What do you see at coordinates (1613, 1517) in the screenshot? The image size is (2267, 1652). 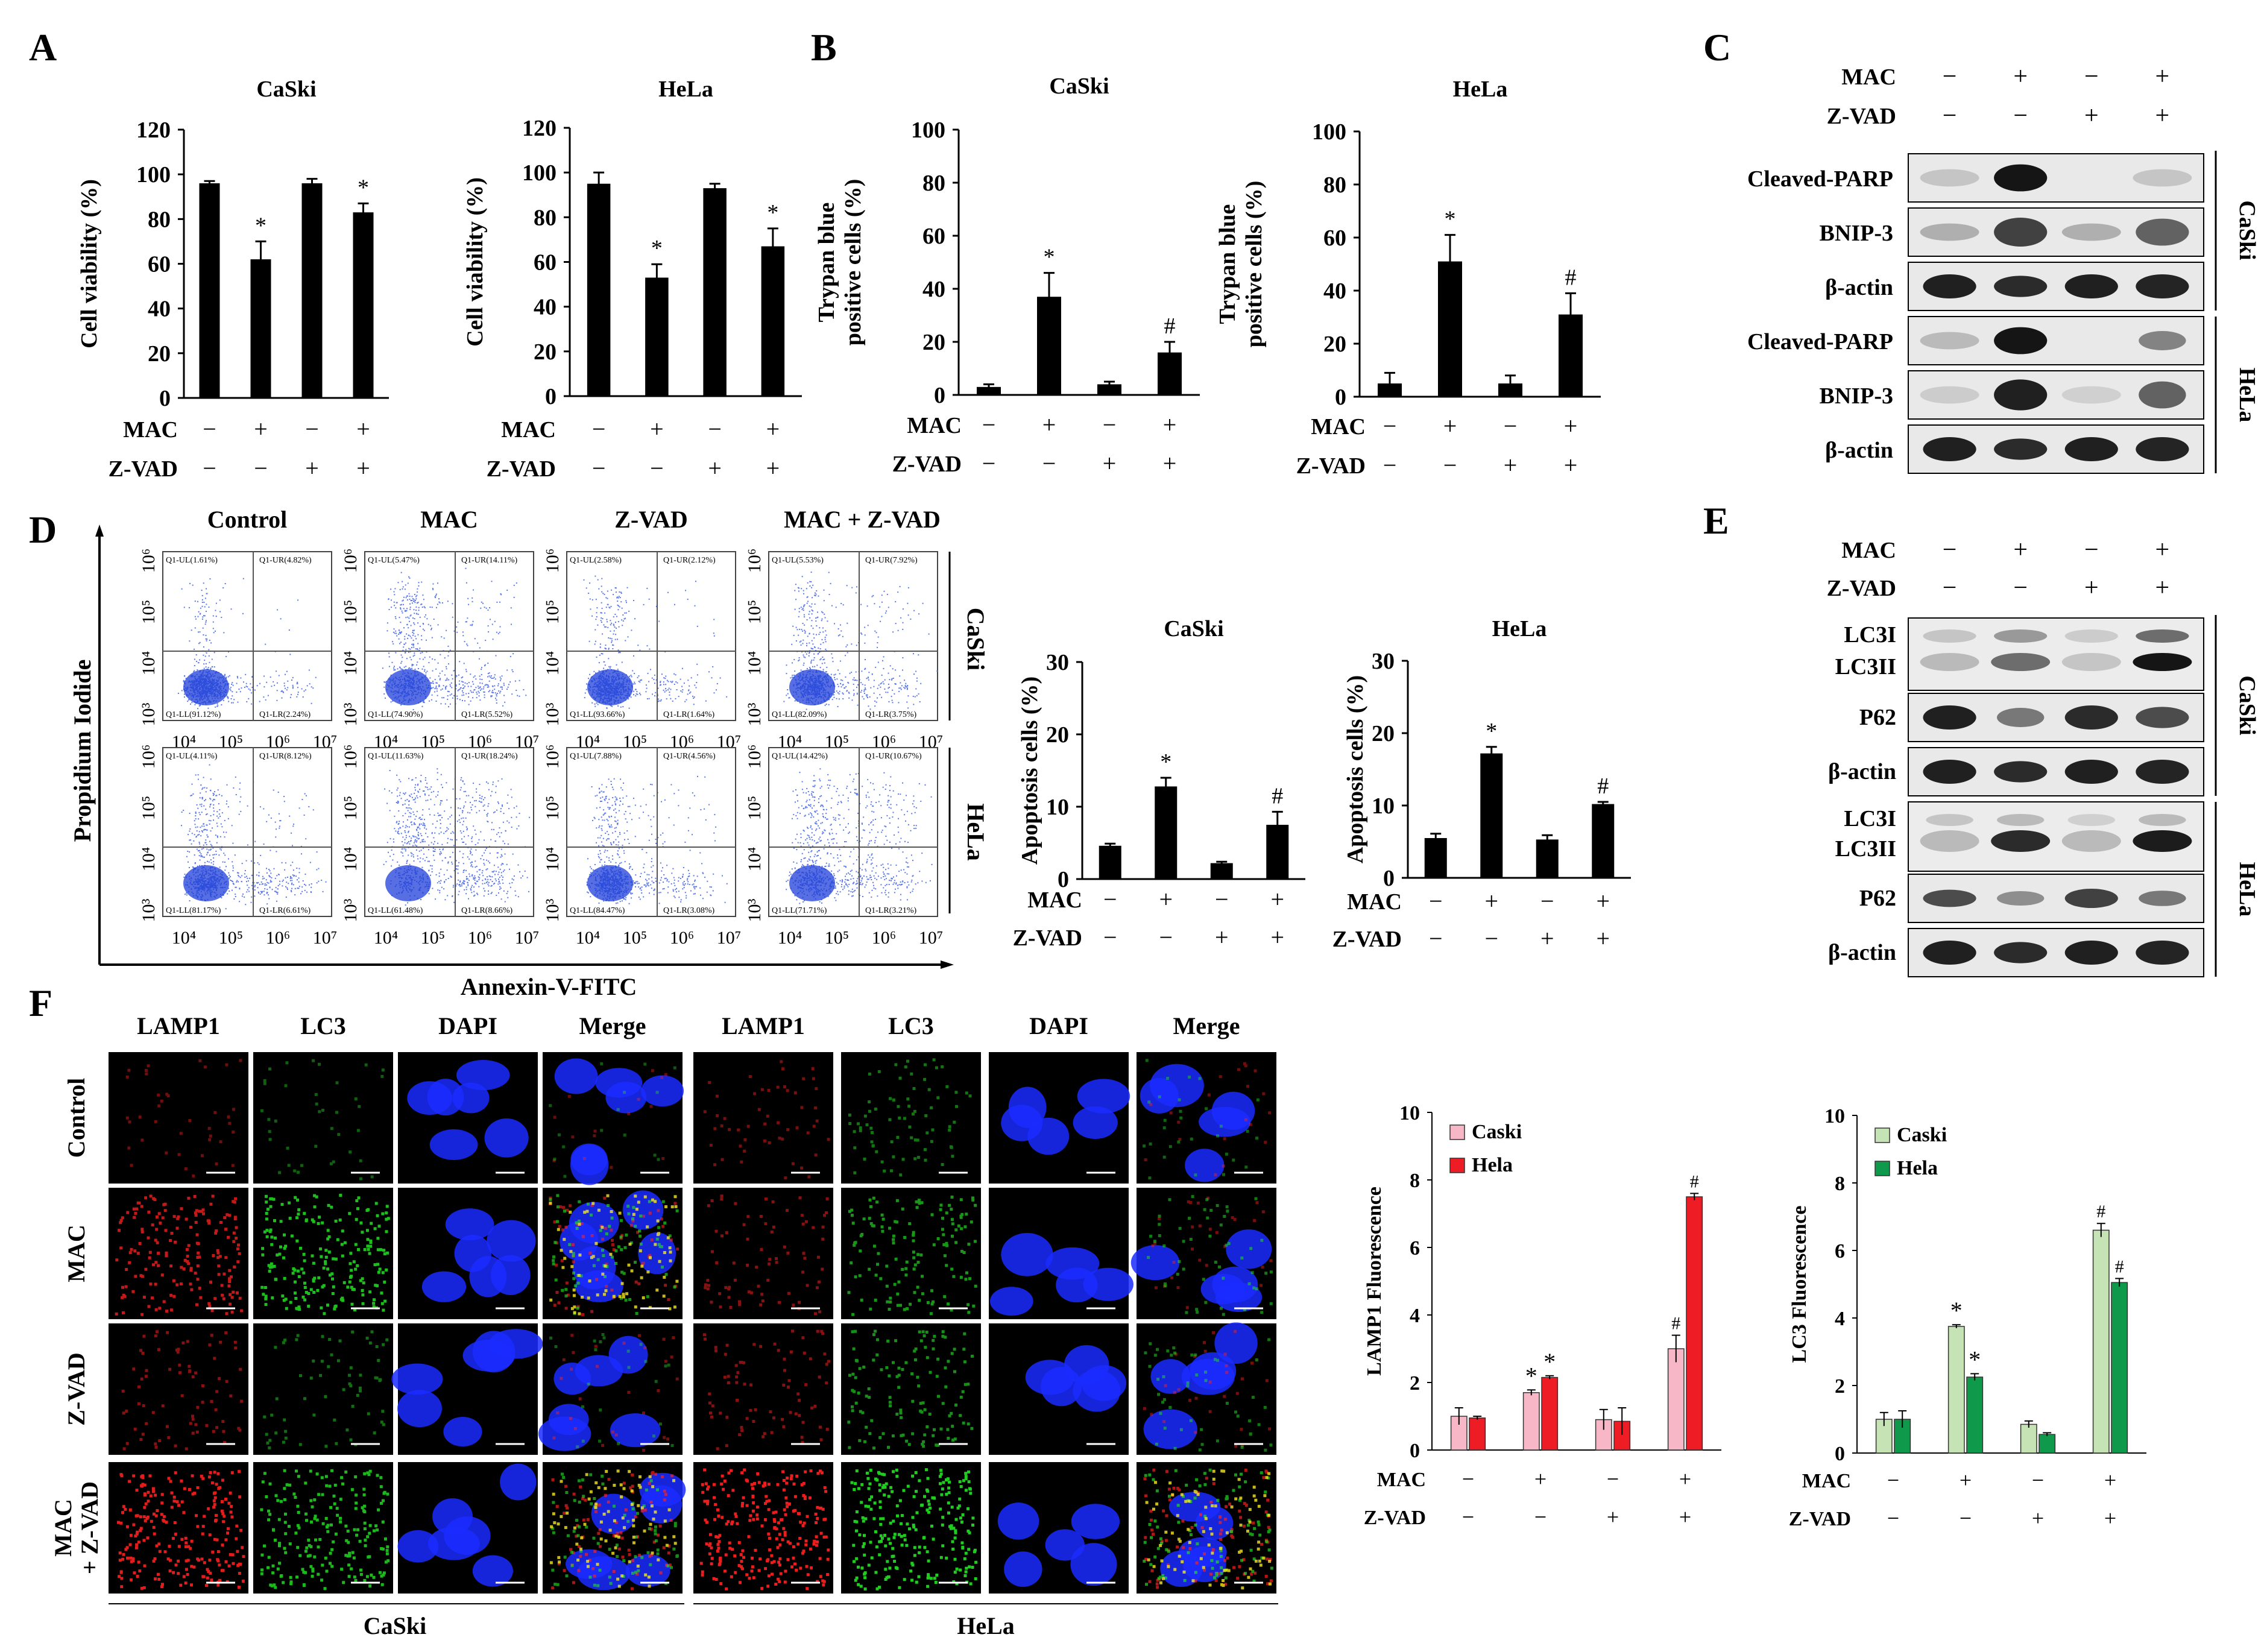 I see `f-lamp1-zvad-sign: +` at bounding box center [1613, 1517].